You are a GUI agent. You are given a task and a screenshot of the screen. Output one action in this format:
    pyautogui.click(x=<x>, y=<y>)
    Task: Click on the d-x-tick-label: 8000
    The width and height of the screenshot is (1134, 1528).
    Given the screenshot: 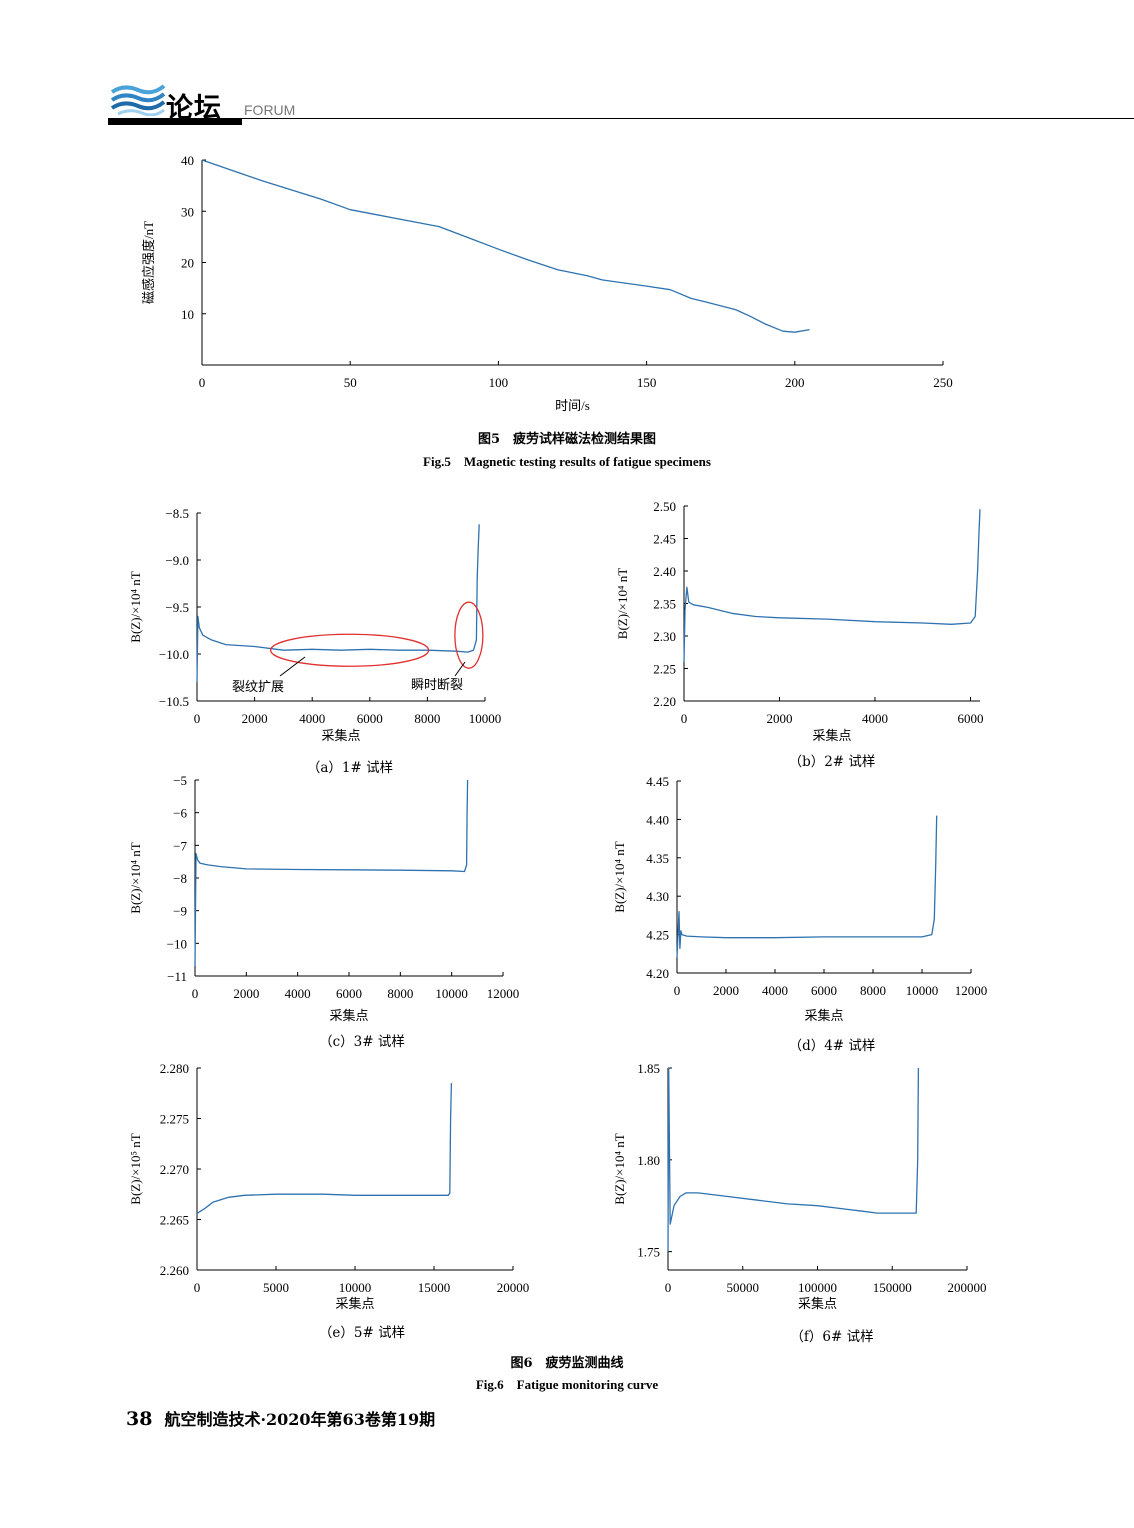 What is the action you would take?
    pyautogui.click(x=873, y=990)
    